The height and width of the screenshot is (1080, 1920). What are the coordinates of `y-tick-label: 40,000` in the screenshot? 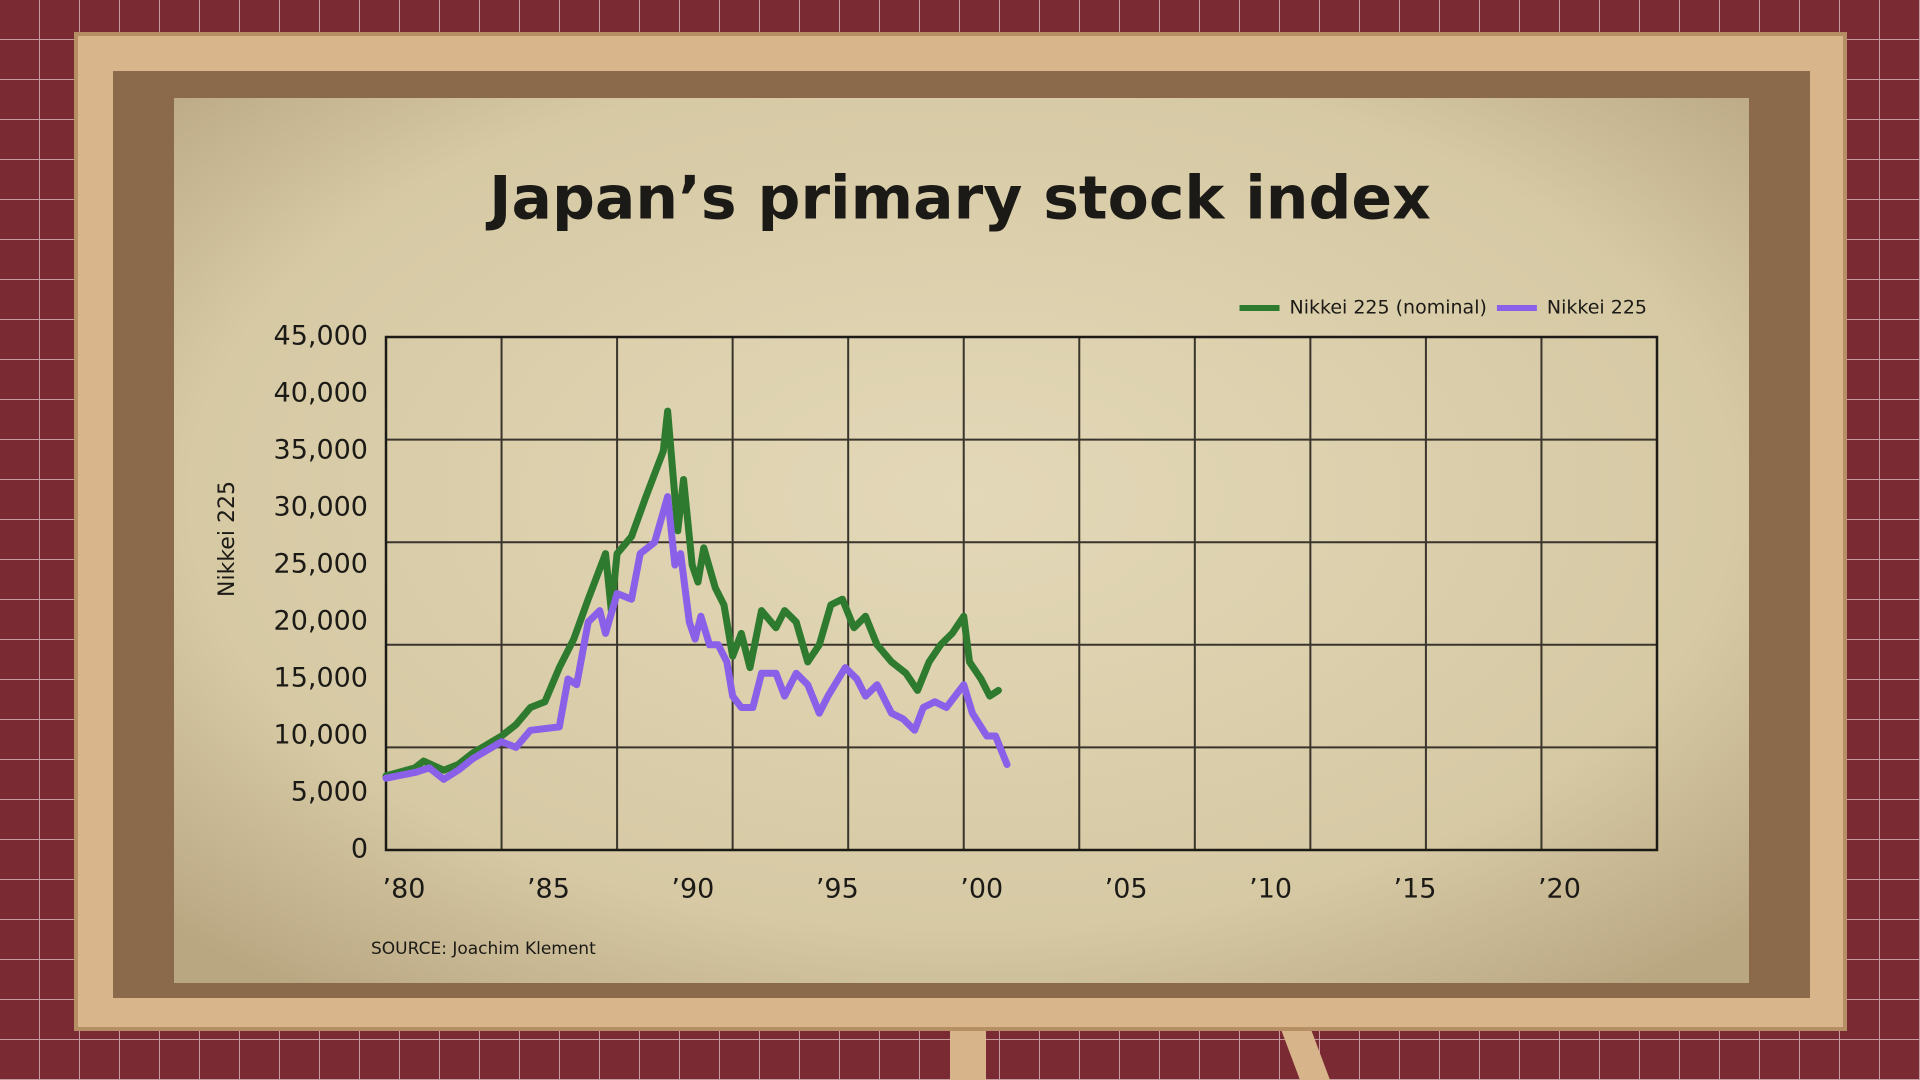 It's located at (321, 393).